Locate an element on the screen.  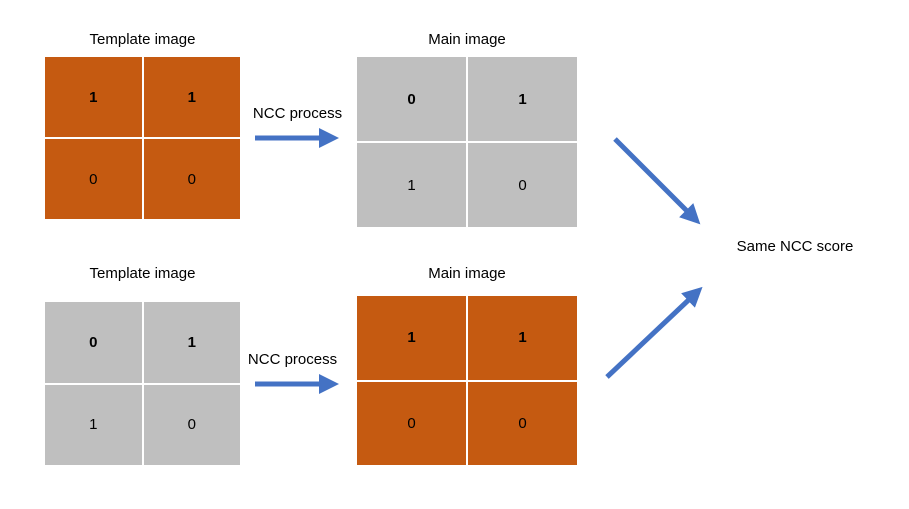
top-template-grid: 1 1 0 0 is located at coordinates (142, 138).